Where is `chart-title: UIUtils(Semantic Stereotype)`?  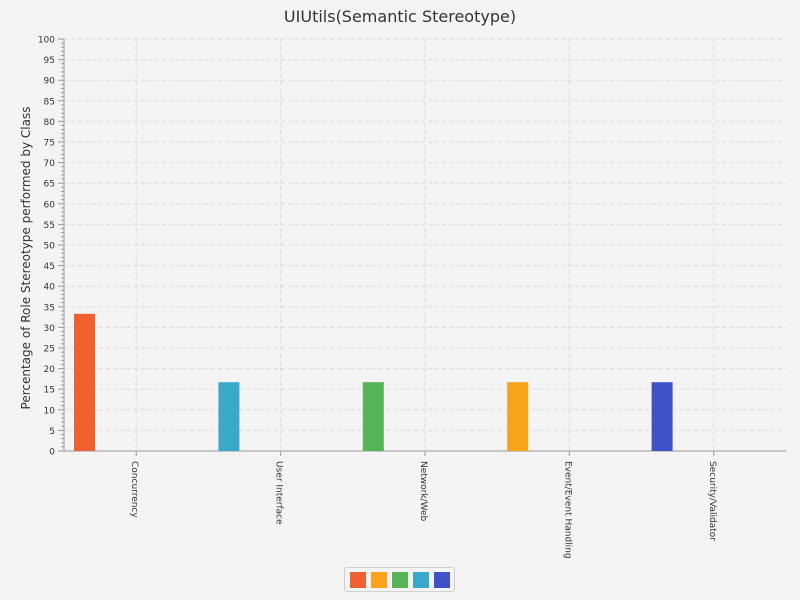 chart-title: UIUtils(Semantic Stereotype) is located at coordinates (400, 16).